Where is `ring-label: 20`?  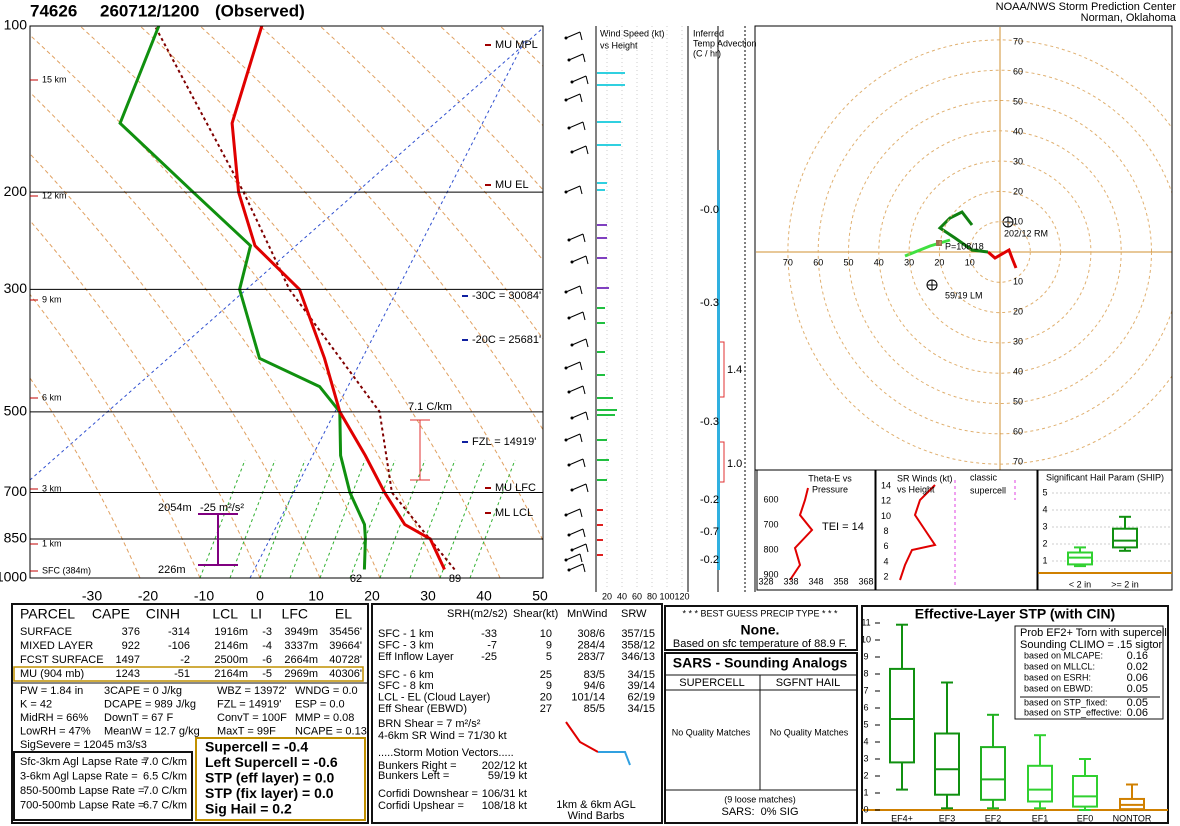
ring-label: 20 is located at coordinates (1018, 311).